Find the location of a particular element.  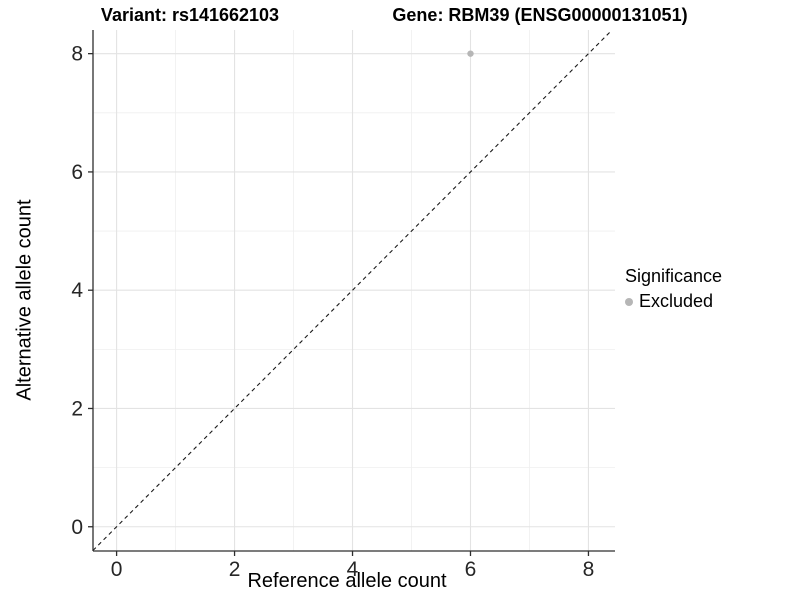

y-tick-label: 8 is located at coordinates (77, 54).